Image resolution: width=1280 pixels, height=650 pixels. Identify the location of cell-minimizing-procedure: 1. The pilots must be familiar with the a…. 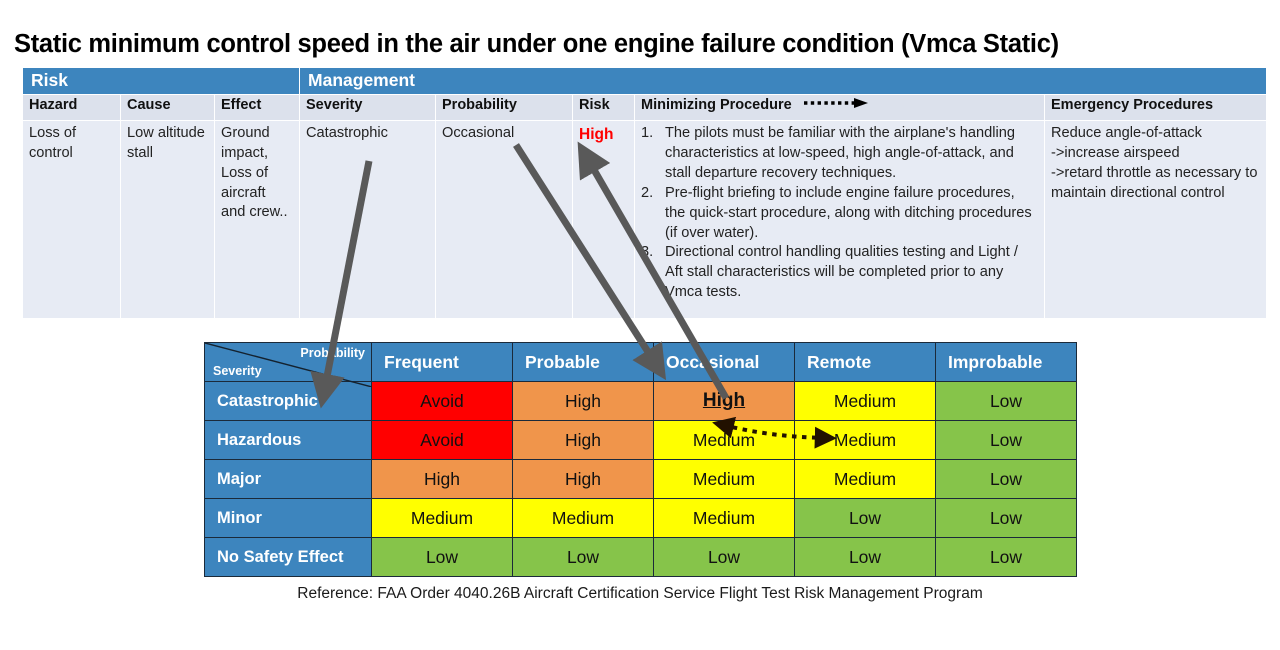
(840, 219).